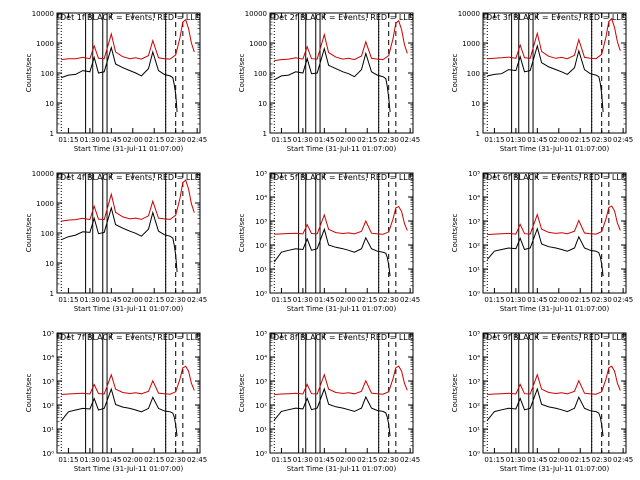  Describe the element at coordinates (285, 337) in the screenshot. I see `panel-title: Det 8f` at that location.